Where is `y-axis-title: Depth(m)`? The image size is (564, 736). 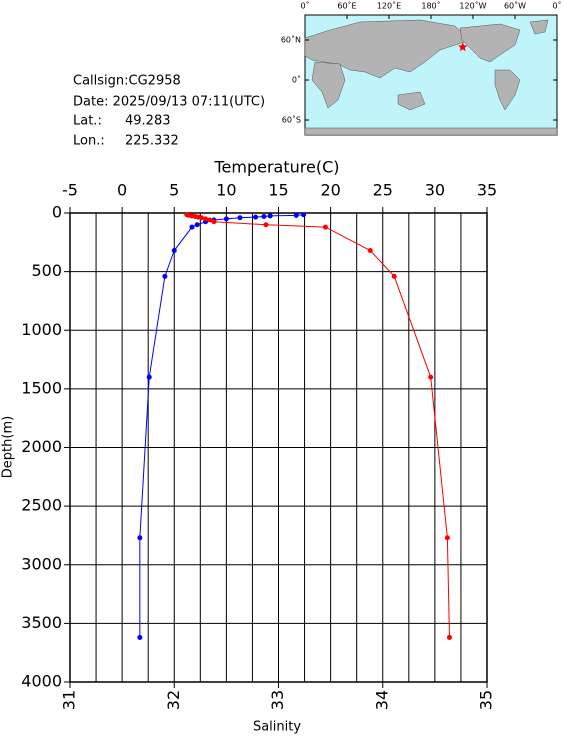 y-axis-title: Depth(m) is located at coordinates (8, 447).